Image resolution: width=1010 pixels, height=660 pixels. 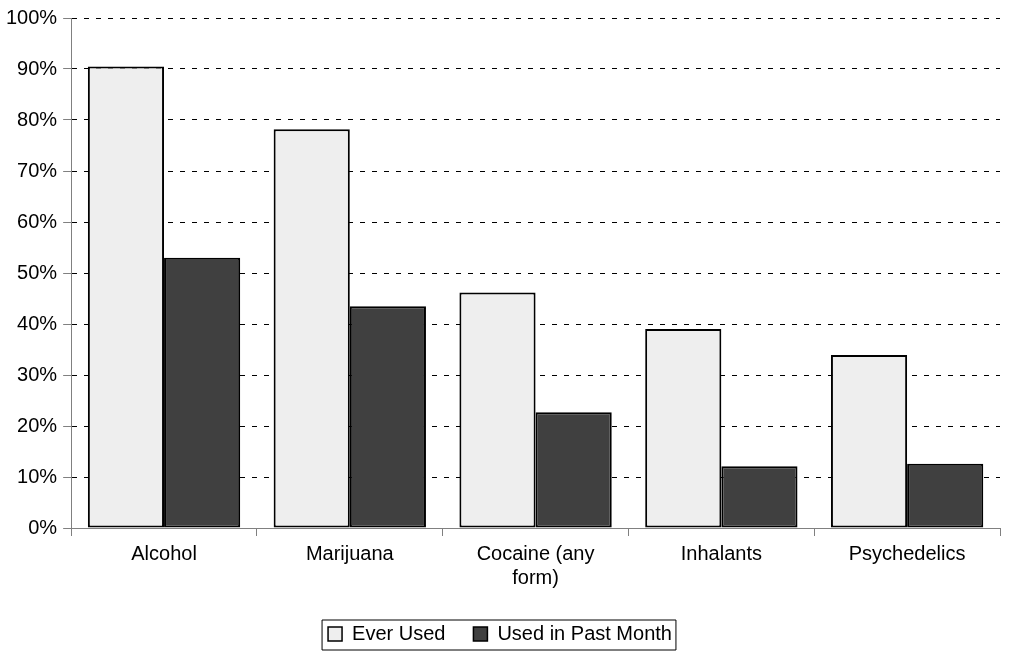 What do you see at coordinates (37, 373) in the screenshot?
I see `y-tick-label: 30%` at bounding box center [37, 373].